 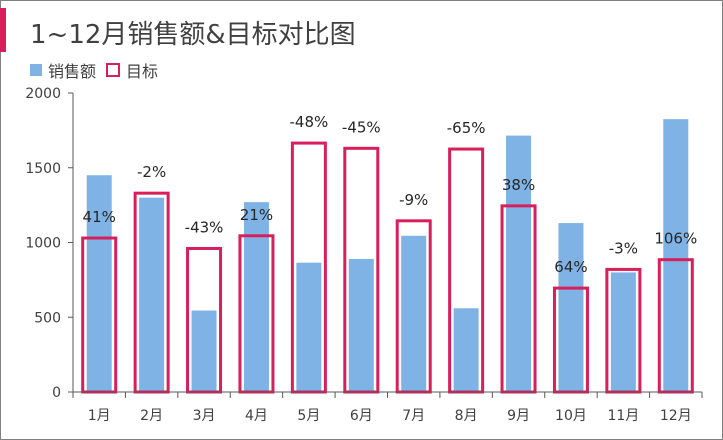 What do you see at coordinates (99, 416) in the screenshot?
I see `x-tick-label: 1月` at bounding box center [99, 416].